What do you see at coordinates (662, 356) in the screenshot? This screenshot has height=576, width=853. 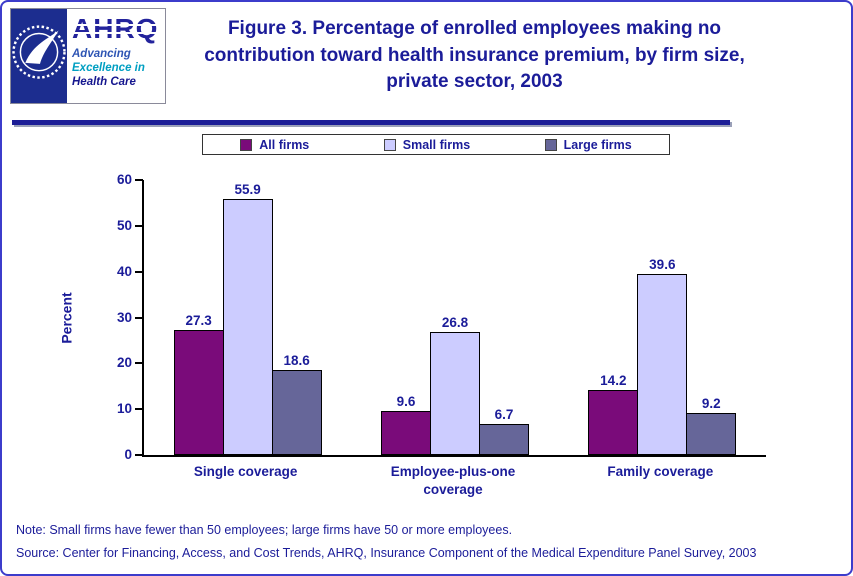 I see `bar-small-firms: 39.6` at bounding box center [662, 356].